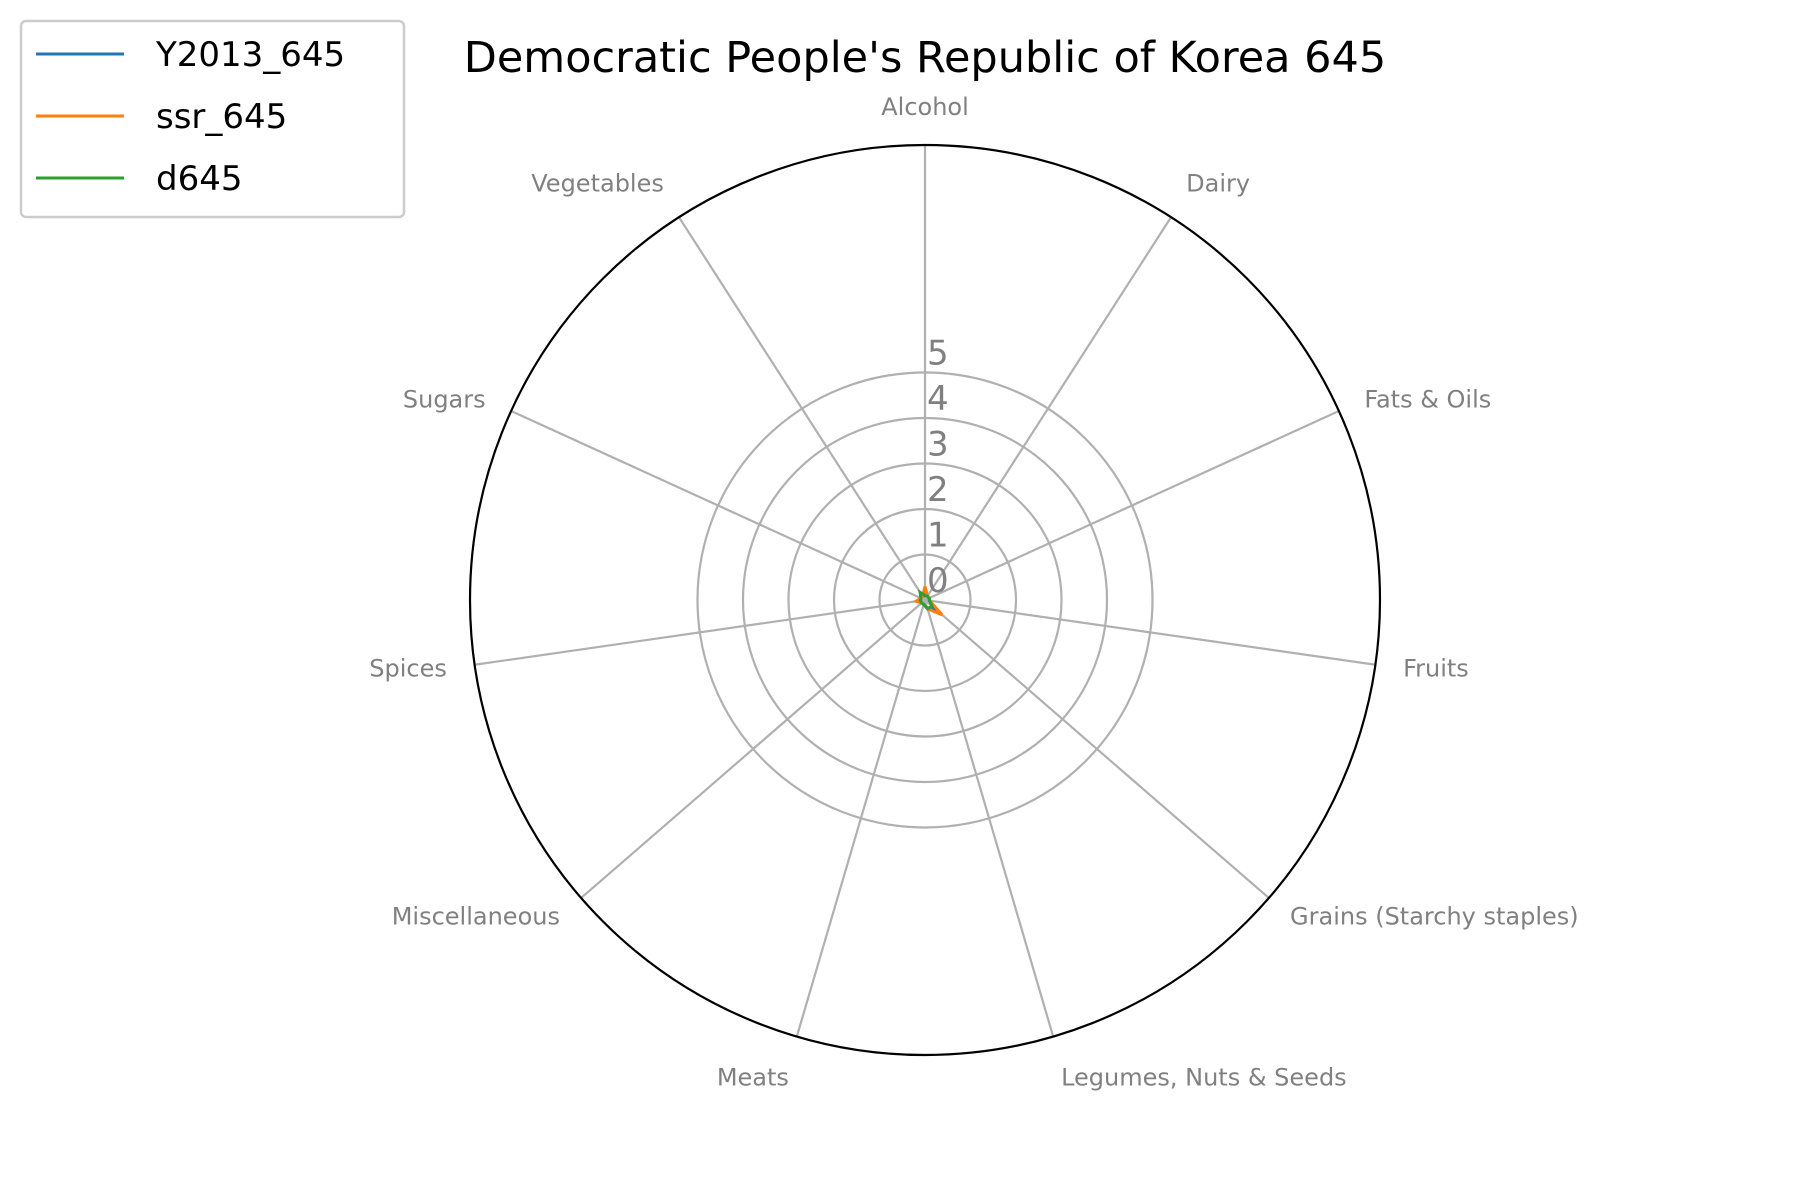  Describe the element at coordinates (1434, 916) in the screenshot. I see `category-label: Grains (Starchy staples)` at that location.